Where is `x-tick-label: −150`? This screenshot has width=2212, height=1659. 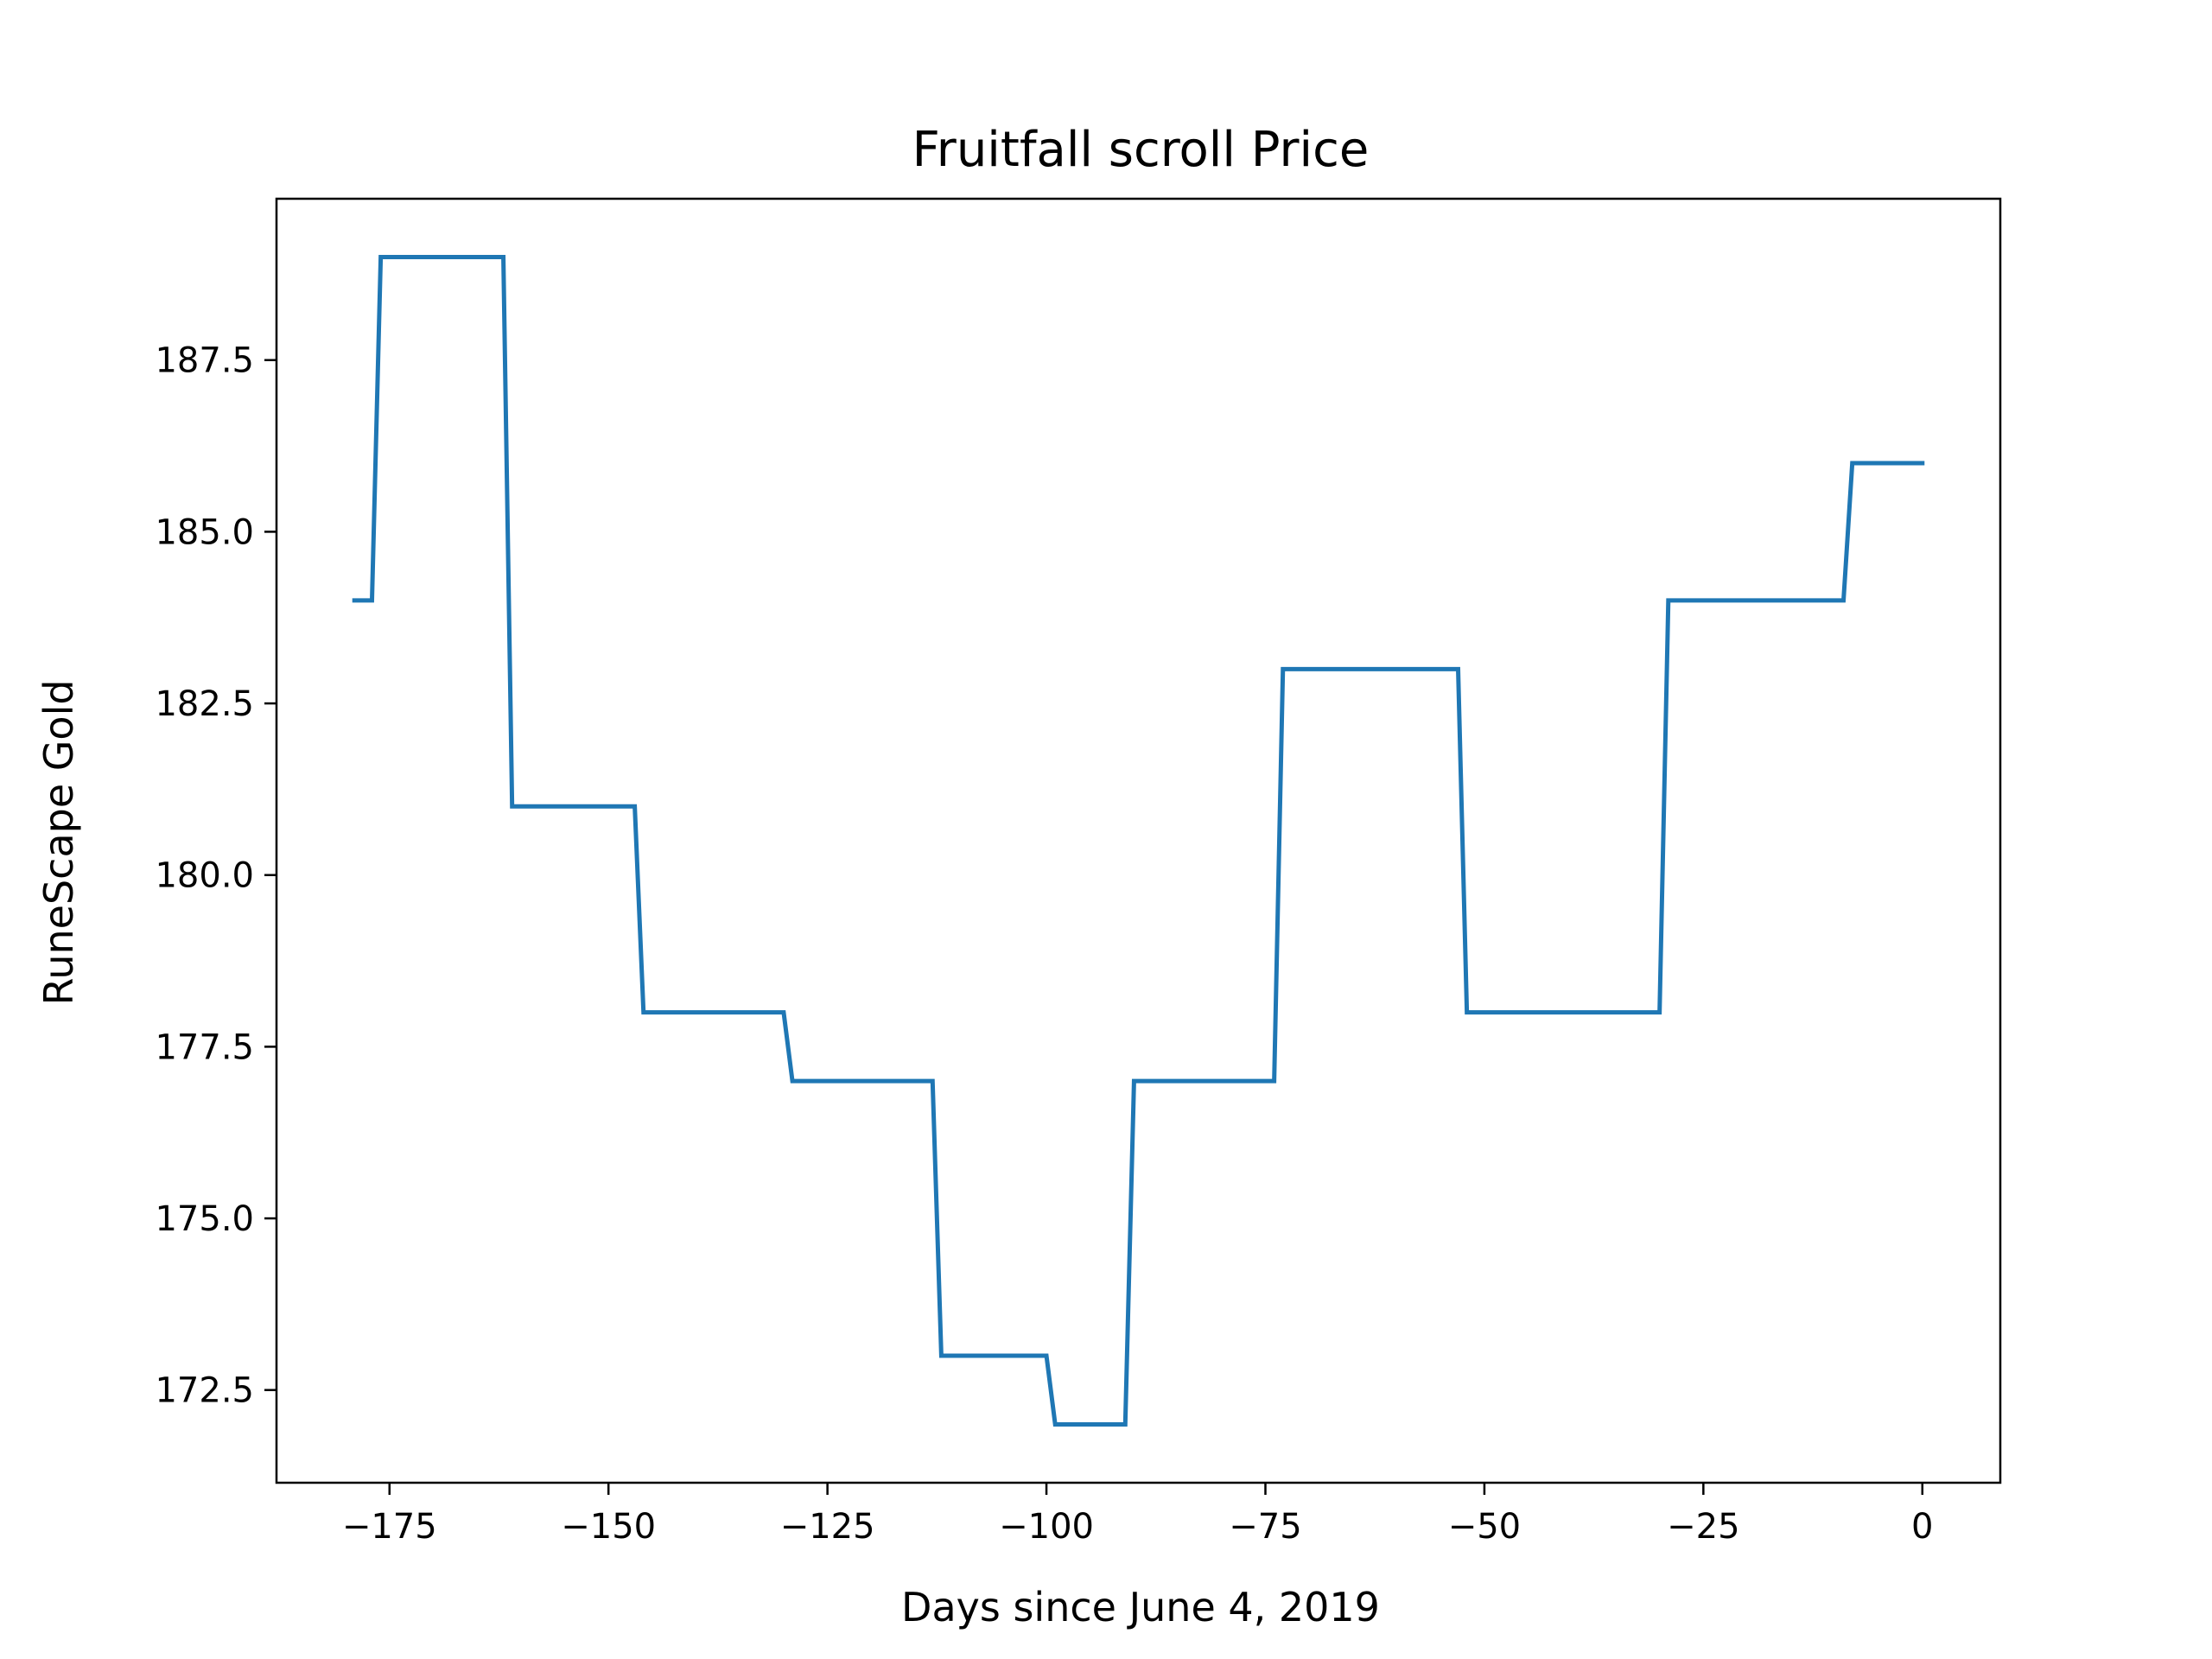 x-tick-label: −150 is located at coordinates (608, 1527).